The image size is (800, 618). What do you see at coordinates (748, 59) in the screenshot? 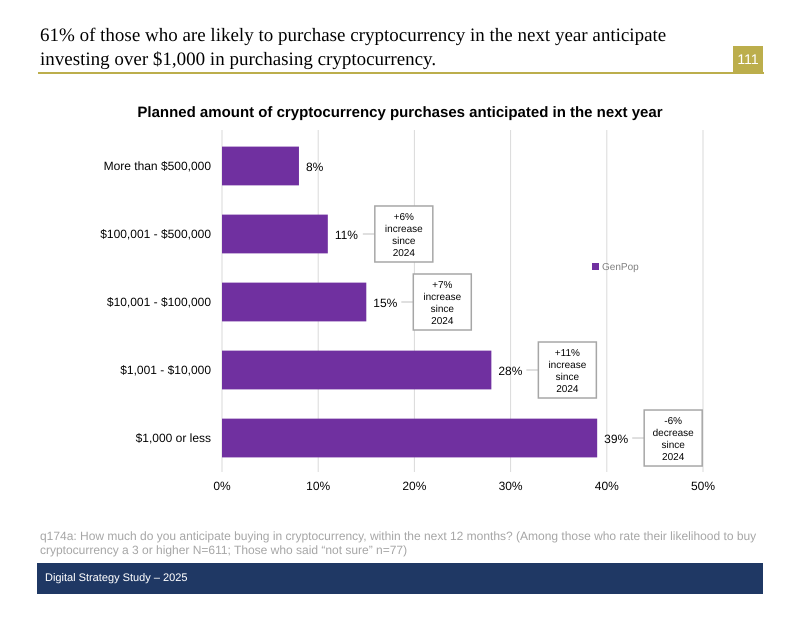
I see `text: 111` at bounding box center [748, 59].